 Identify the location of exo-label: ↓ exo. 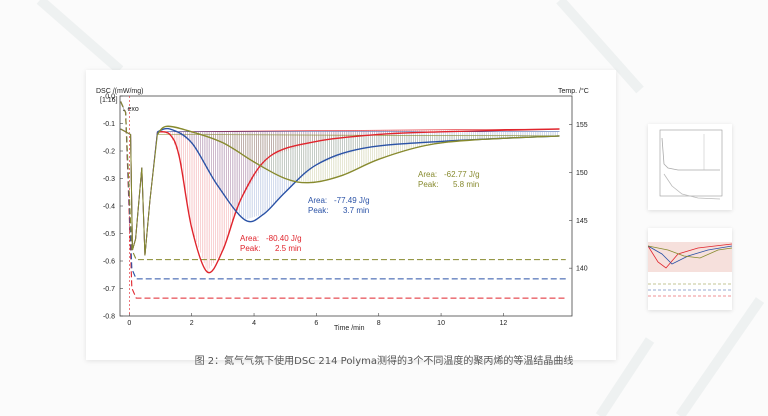
(130, 109).